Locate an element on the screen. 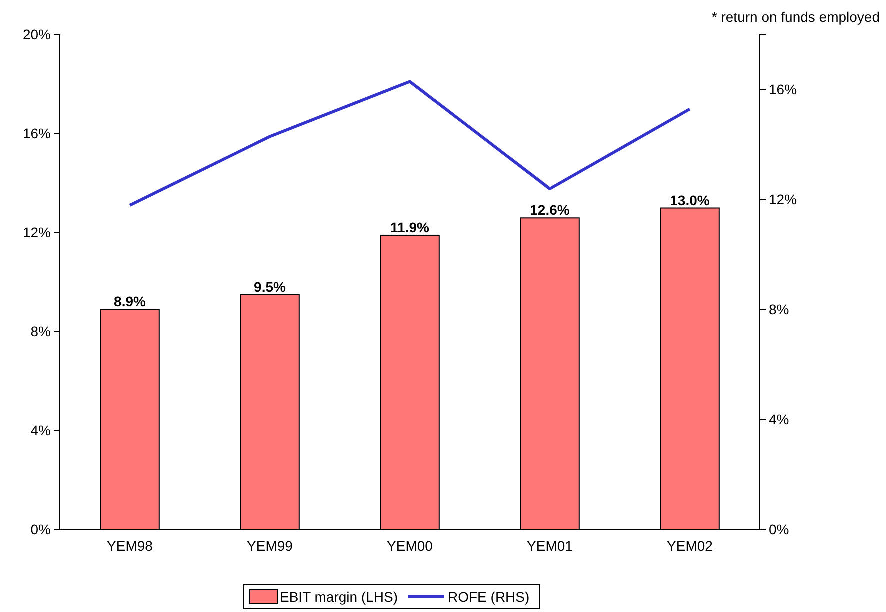 The height and width of the screenshot is (612, 886). data-label: 12.6% is located at coordinates (550, 210).